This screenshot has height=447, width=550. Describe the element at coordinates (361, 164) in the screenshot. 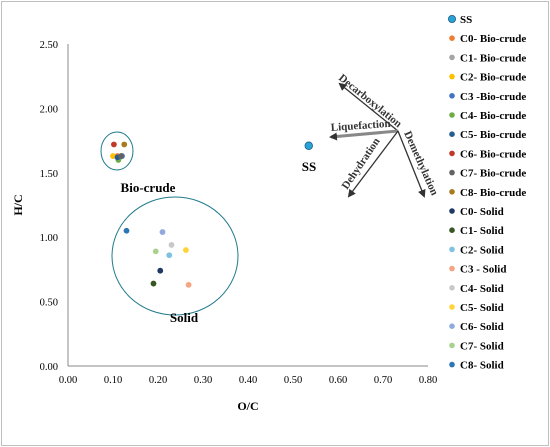

I see `dehydration-label: Dehydration` at that location.